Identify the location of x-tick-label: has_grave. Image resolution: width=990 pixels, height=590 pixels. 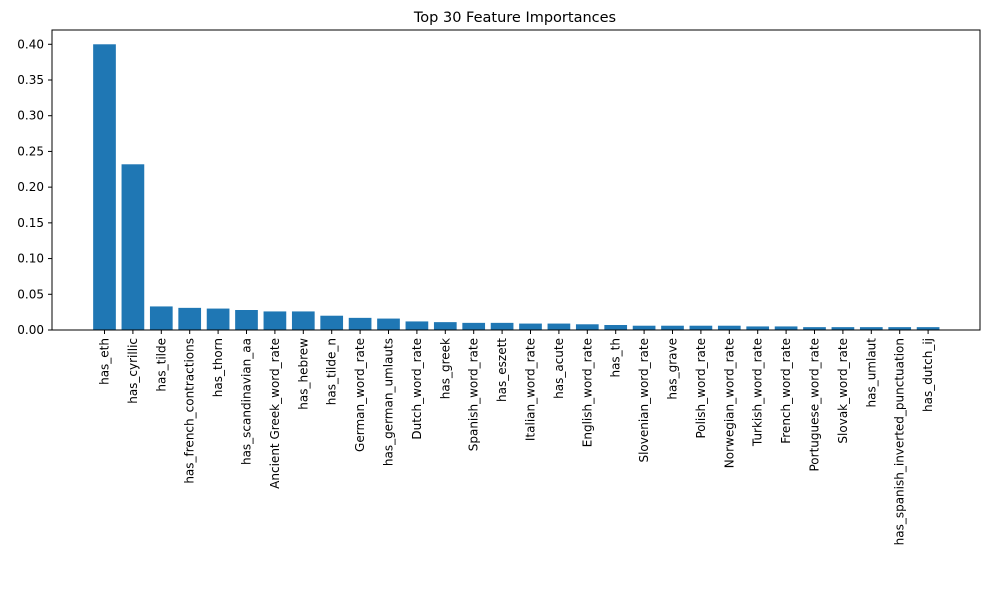
(673, 369).